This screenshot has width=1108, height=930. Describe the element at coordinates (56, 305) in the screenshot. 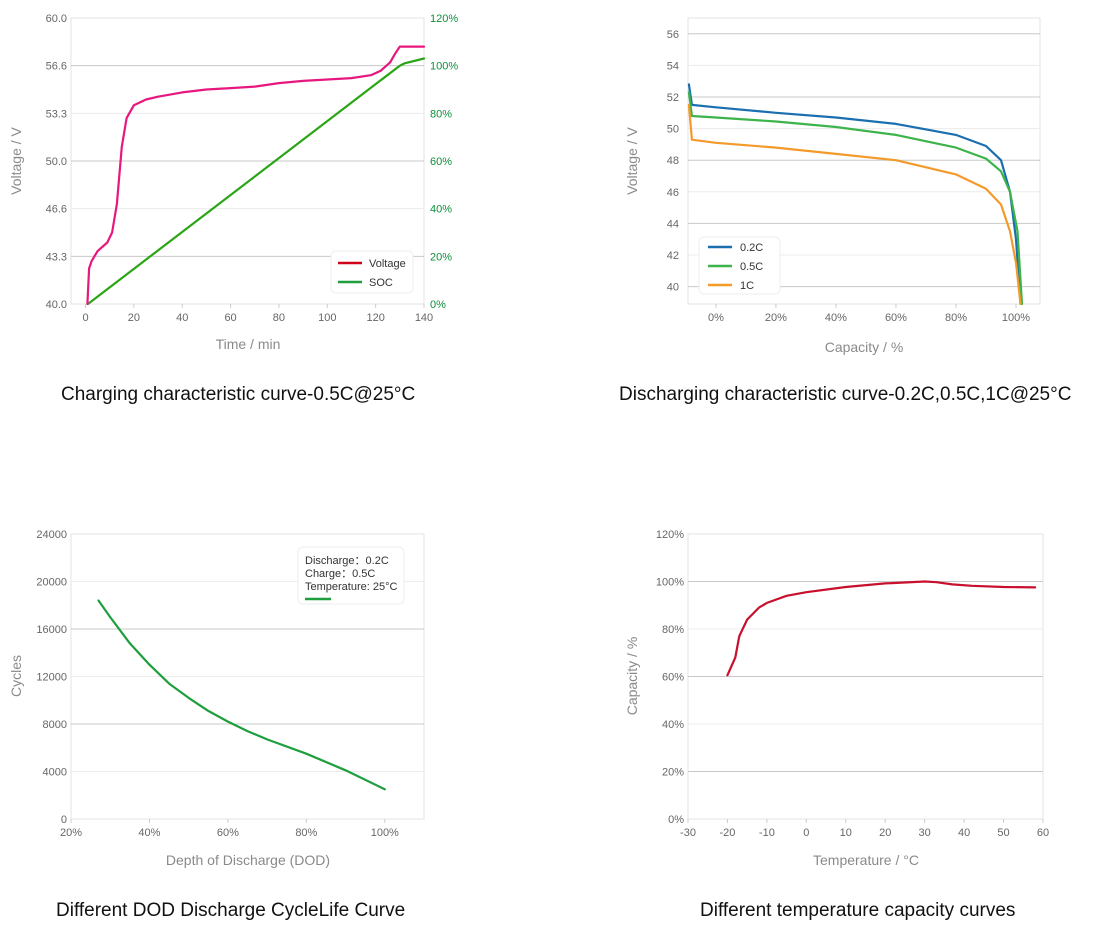

I see `charging-ytick-label: 40.0` at that location.